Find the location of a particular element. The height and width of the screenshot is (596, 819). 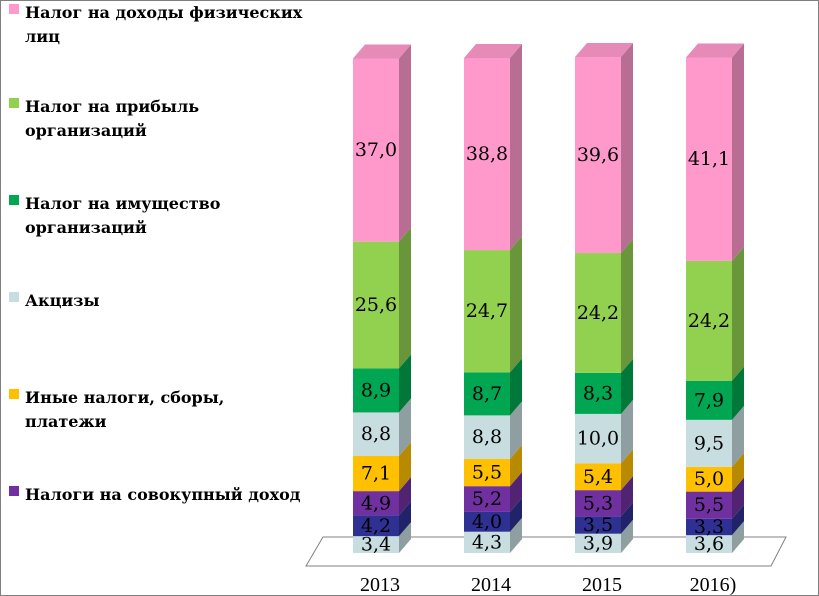

bar-value-label: 5,4 is located at coordinates (598, 477).